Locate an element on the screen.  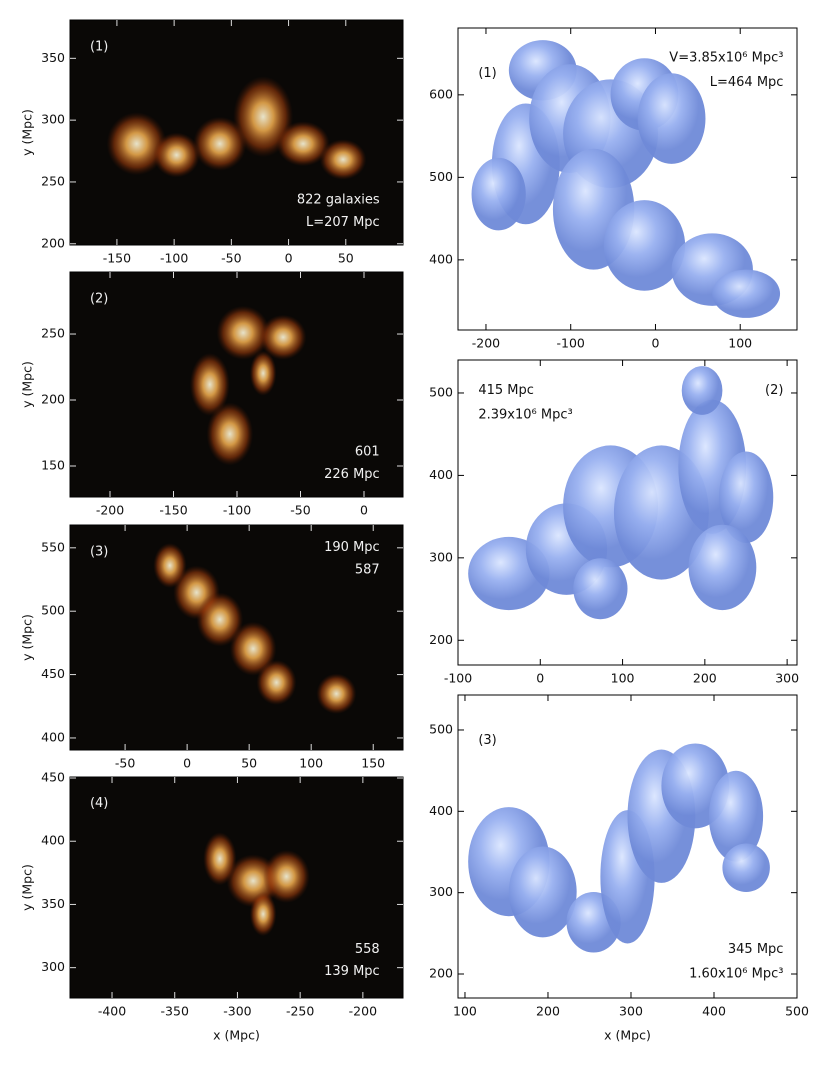
annotation: 587 is located at coordinates (367, 570).